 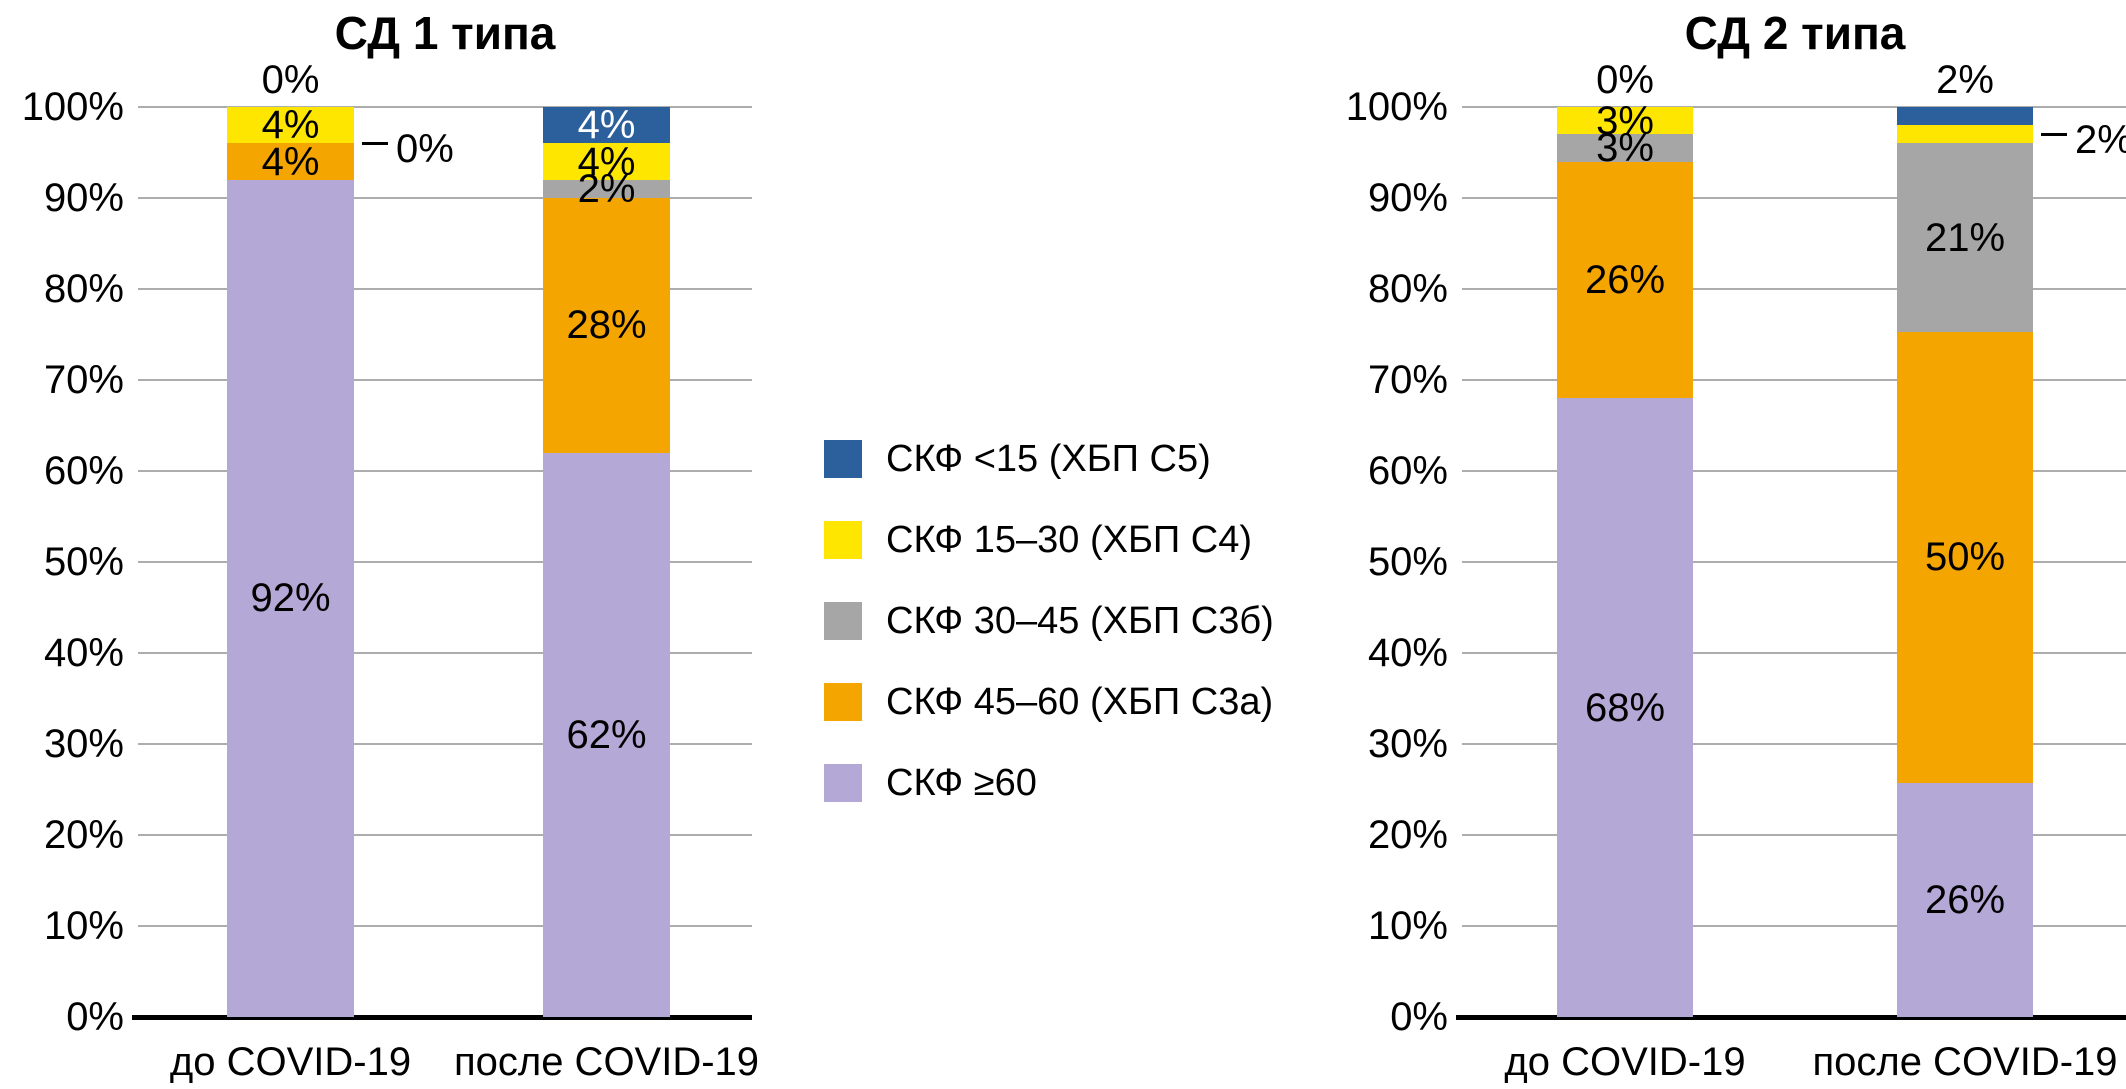 What do you see at coordinates (843, 621) in the screenshot?
I see `legend-swatch-gray-icon` at bounding box center [843, 621].